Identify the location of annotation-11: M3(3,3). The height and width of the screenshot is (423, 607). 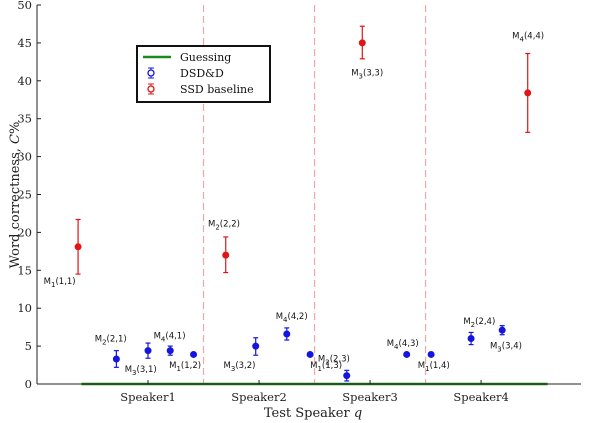
(367, 74).